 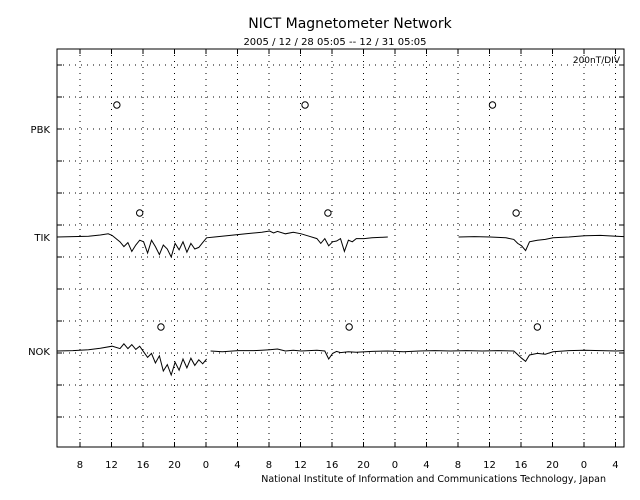 What do you see at coordinates (348, 465) in the screenshot?
I see `x-tick-labels: 8 12 16 20 0 4 8 12 16 20 0 4 8 12 16 20 0 4` at bounding box center [348, 465].